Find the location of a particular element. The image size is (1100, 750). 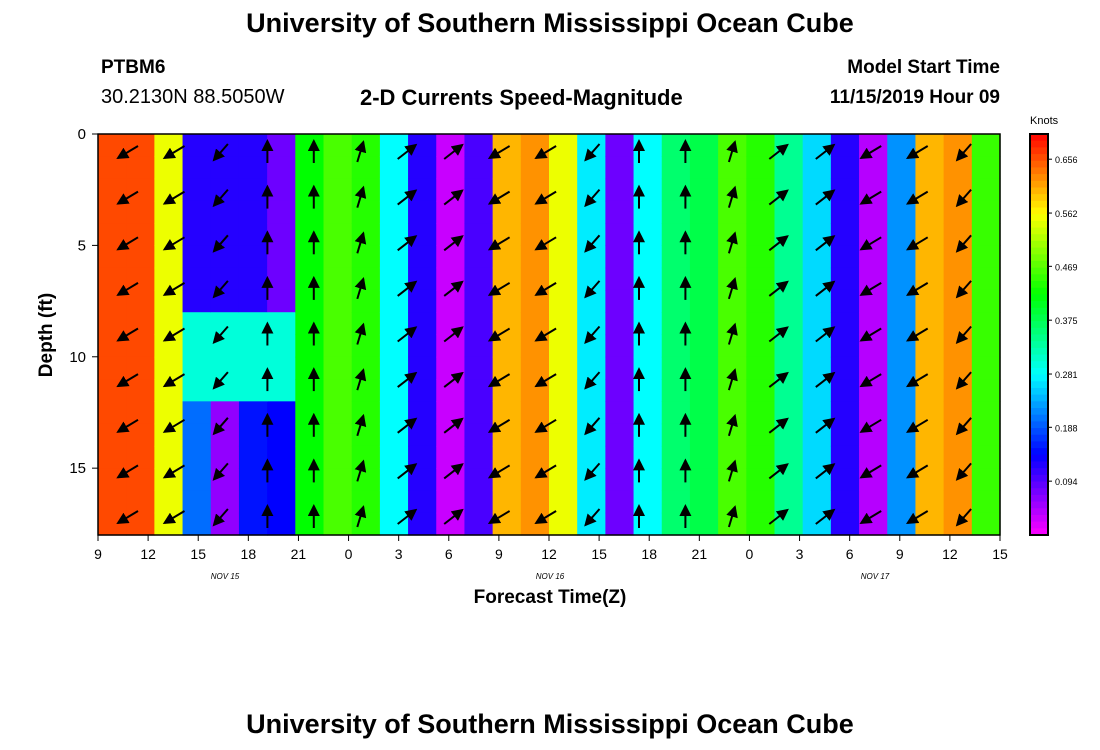

model-start-time: 11/15/2019 Hour 09 is located at coordinates (914, 97).